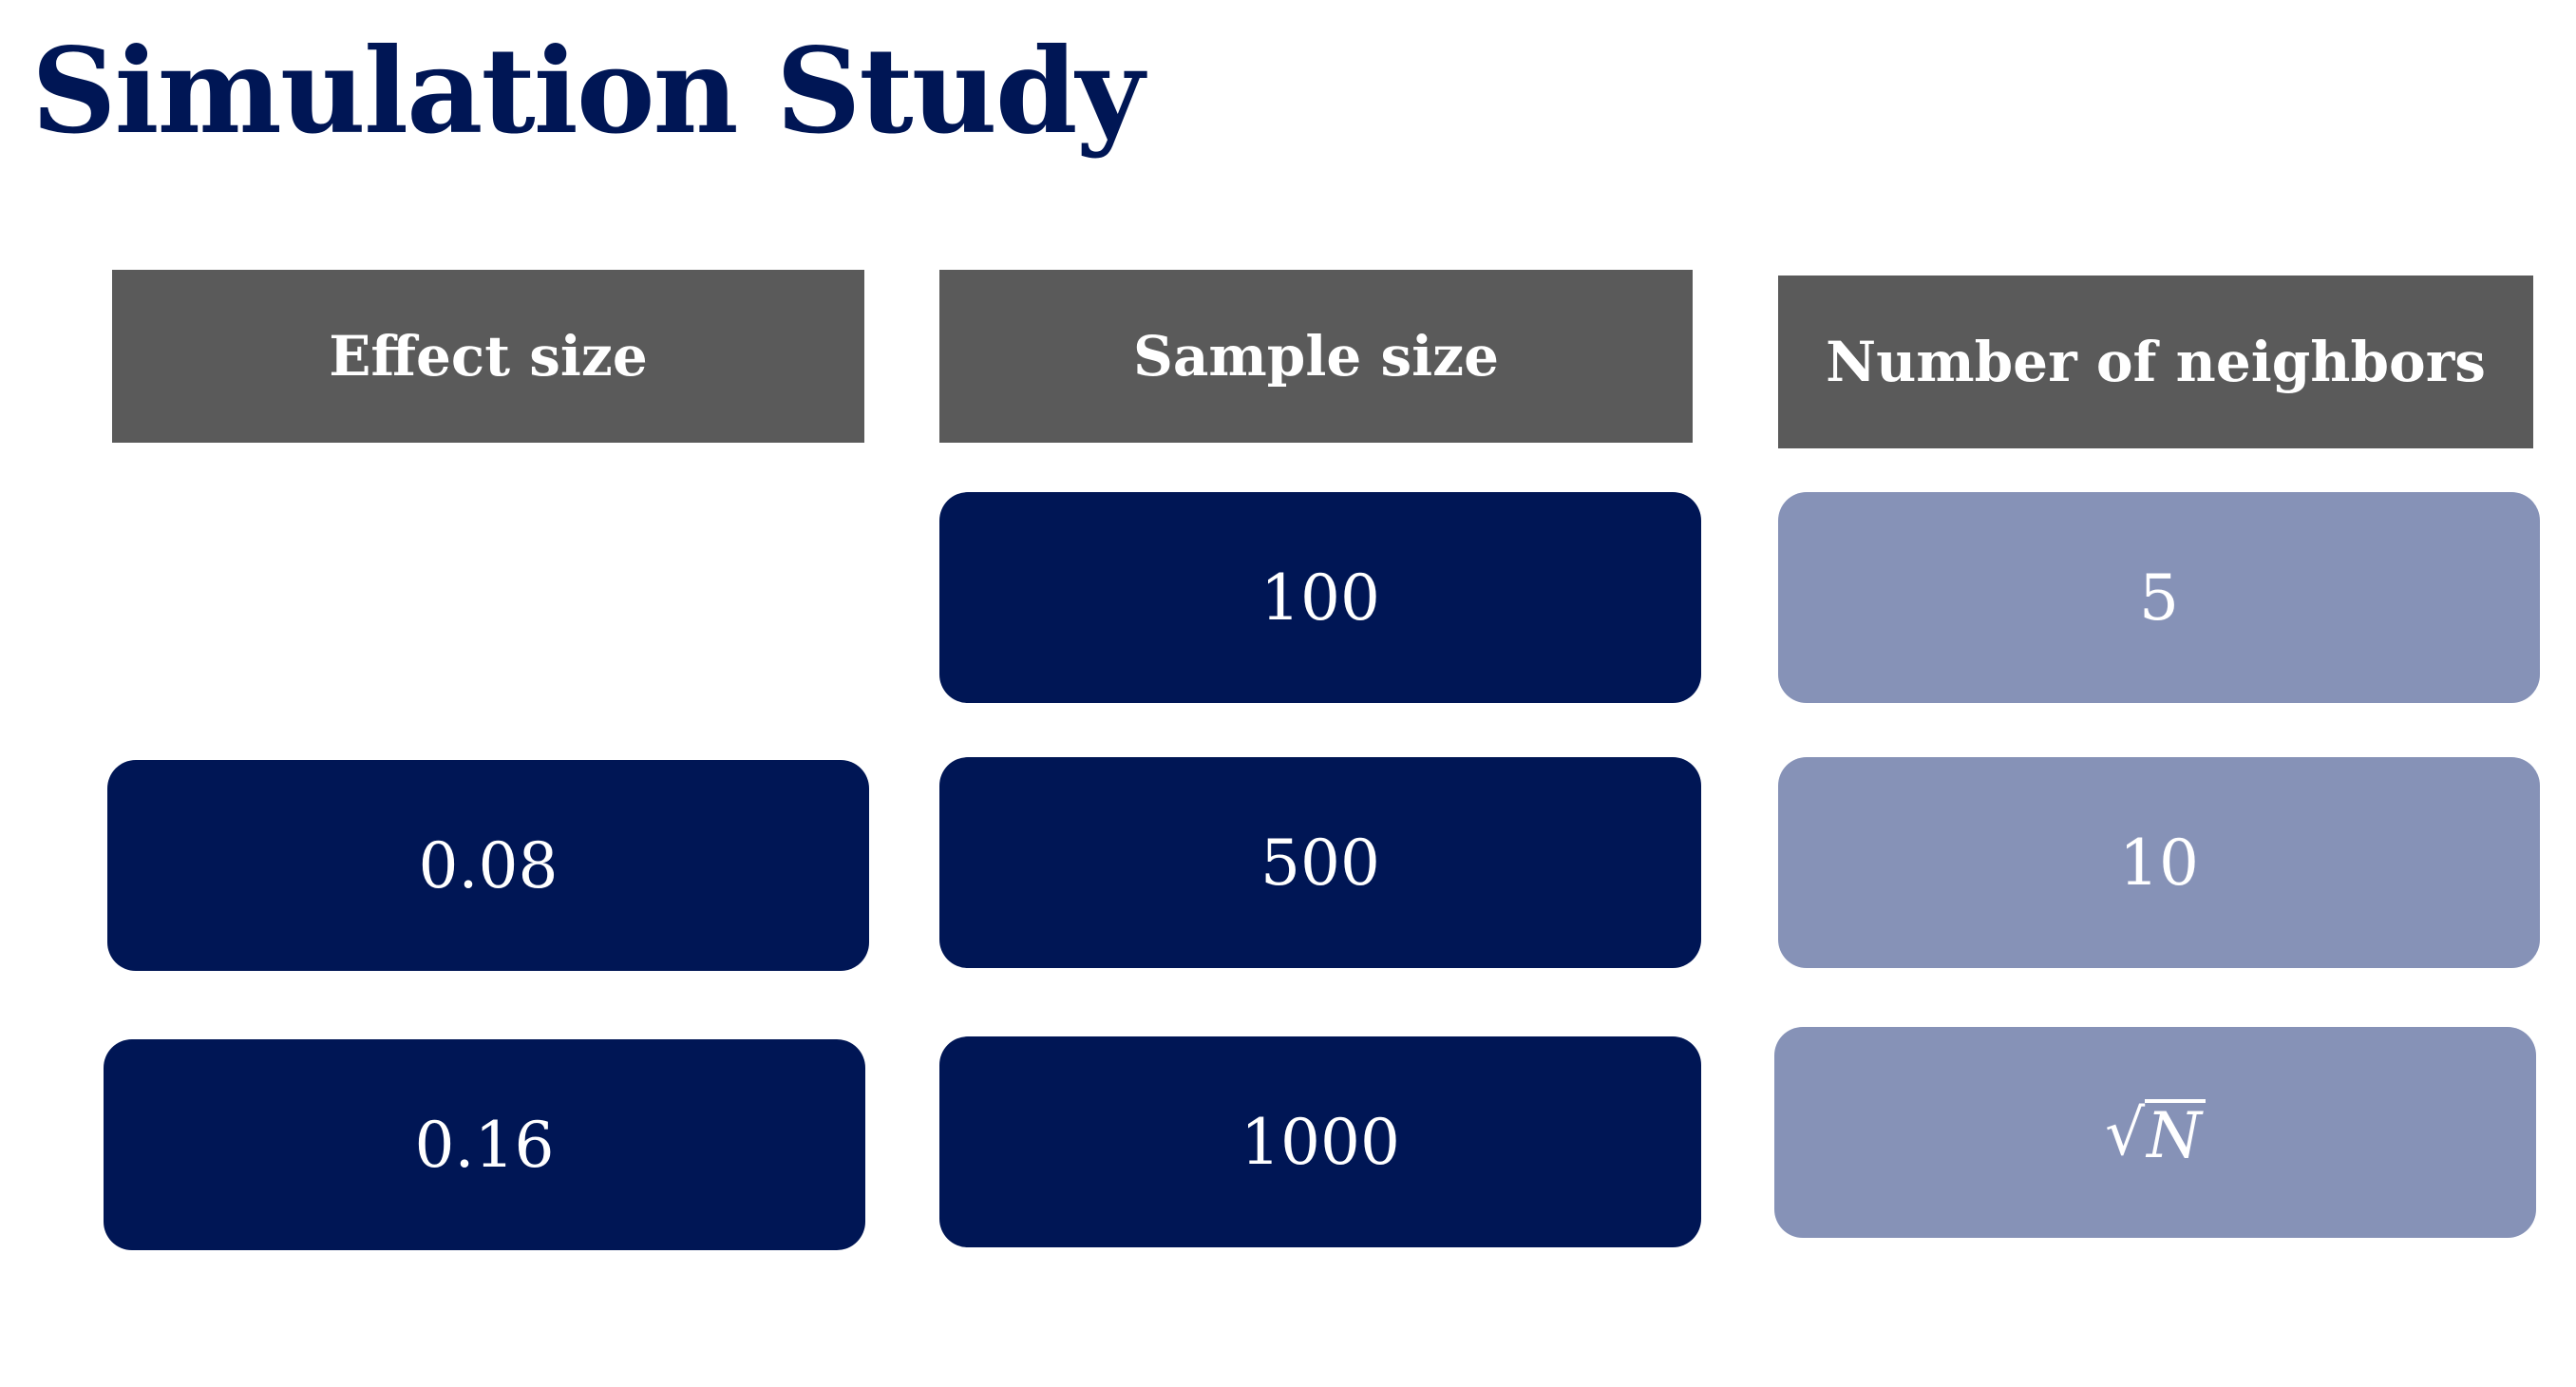  What do you see at coordinates (2159, 862) in the screenshot?
I see `neighbors-value-box: 10` at bounding box center [2159, 862].